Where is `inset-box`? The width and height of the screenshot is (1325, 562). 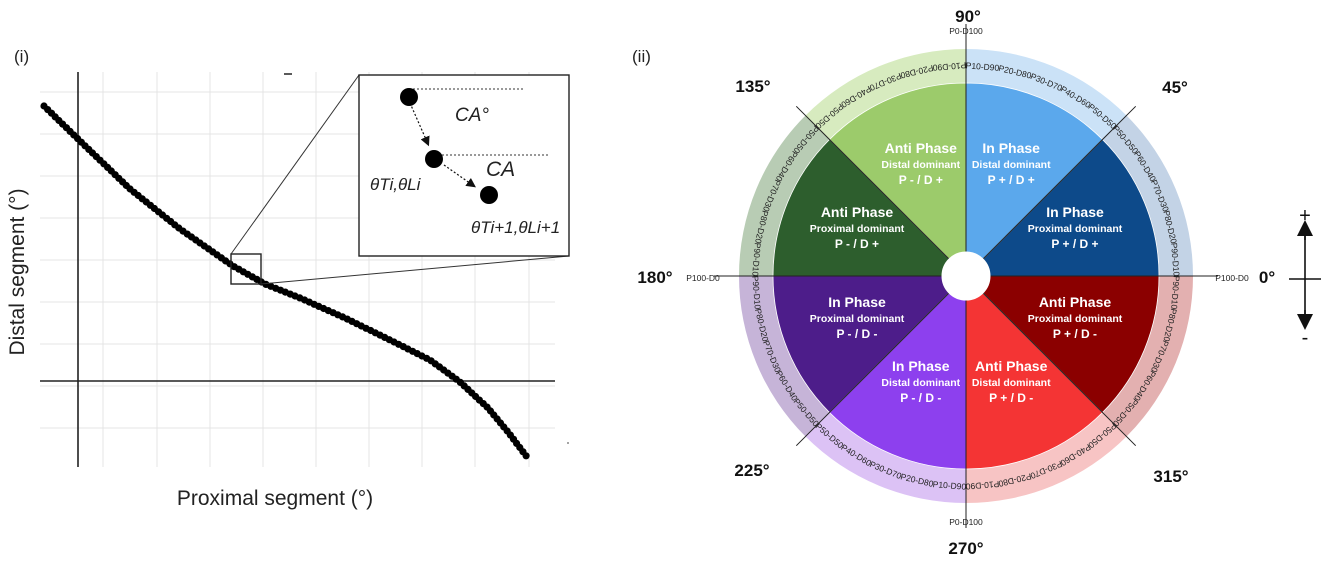 inset-box is located at coordinates (464, 165).